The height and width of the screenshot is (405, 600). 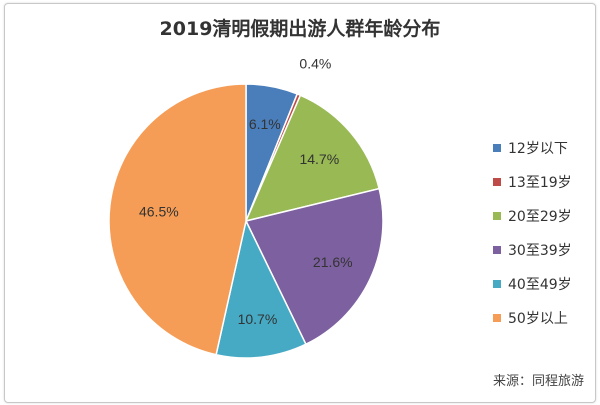 I want to click on legend: 12岁以下 13至19岁 20至29岁 30至39岁 40至49岁 50岁以上, so click(x=539, y=242).